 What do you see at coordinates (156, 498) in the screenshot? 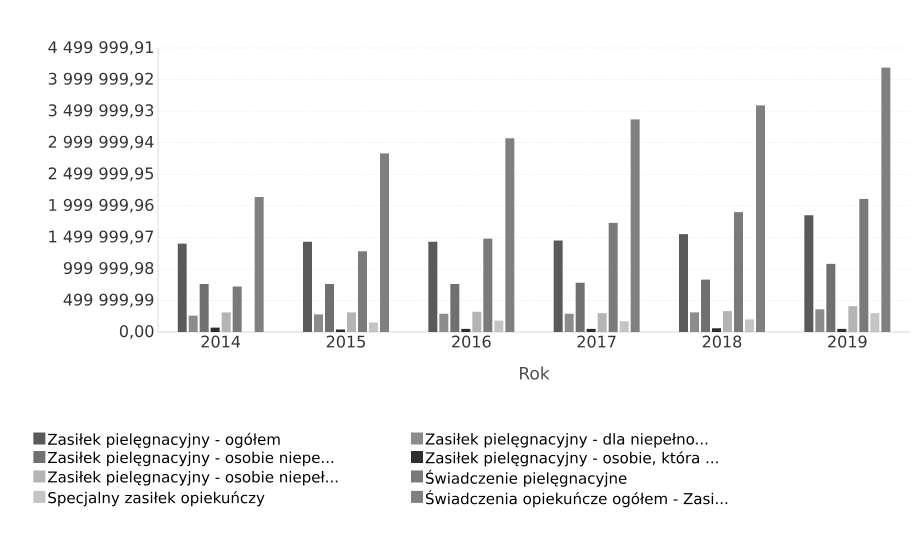
I see `legend-label: Specjalny zasiłek opiekuńczy` at bounding box center [156, 498].